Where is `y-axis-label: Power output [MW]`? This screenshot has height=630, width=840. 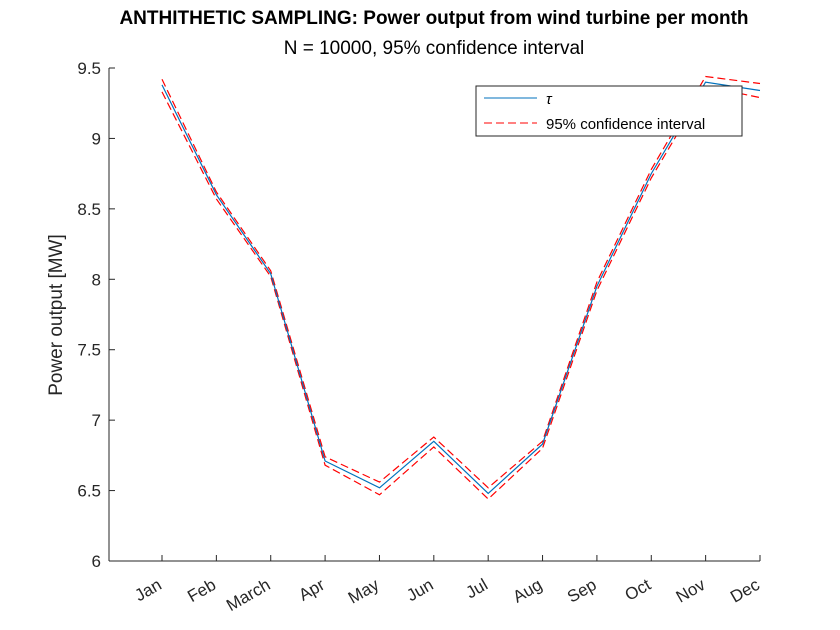
y-axis-label: Power output [MW] is located at coordinates (56, 315).